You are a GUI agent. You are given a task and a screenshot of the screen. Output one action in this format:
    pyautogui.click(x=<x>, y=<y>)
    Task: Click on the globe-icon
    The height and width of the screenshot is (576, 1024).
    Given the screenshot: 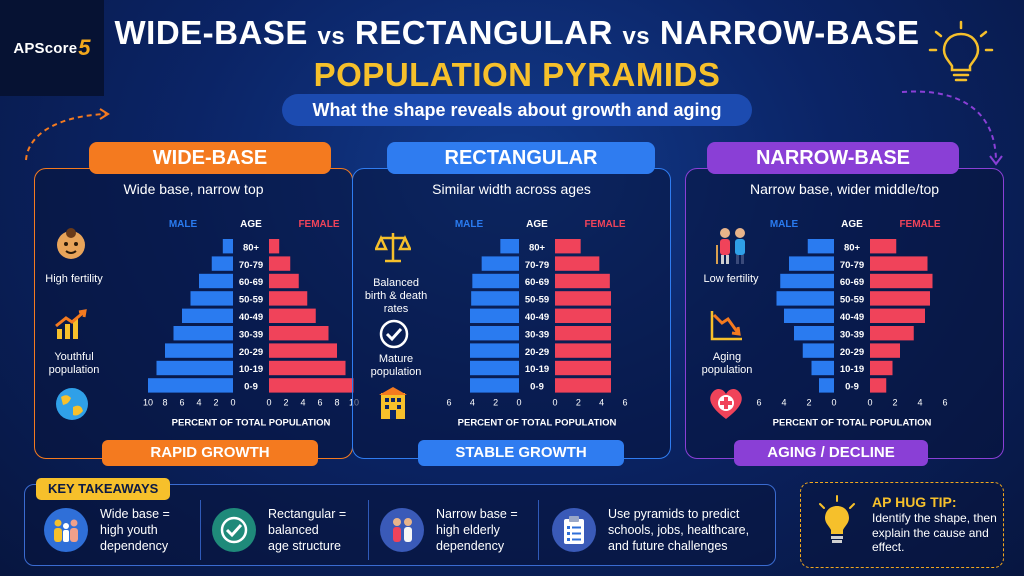 What is the action you would take?
    pyautogui.click(x=72, y=406)
    